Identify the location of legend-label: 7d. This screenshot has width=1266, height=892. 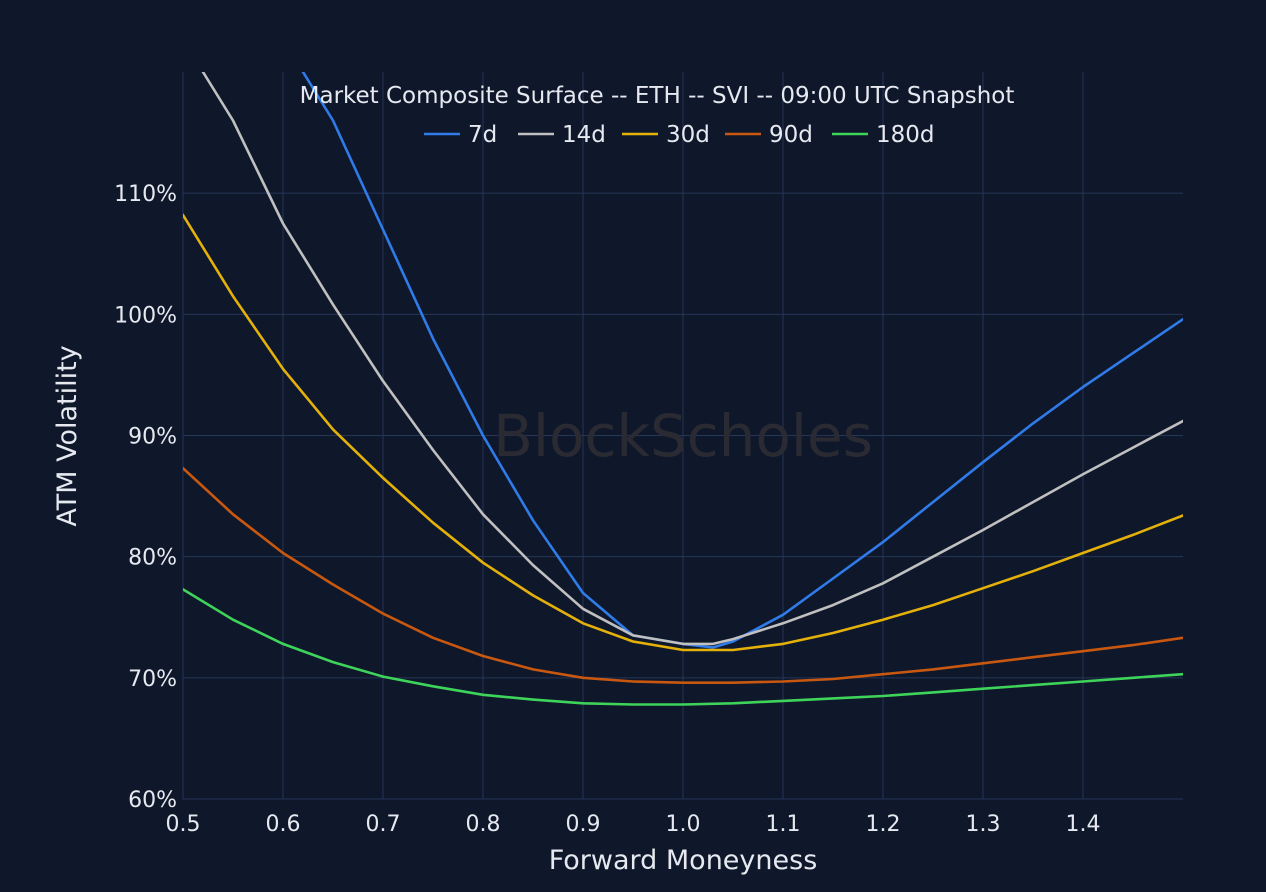
(482, 135).